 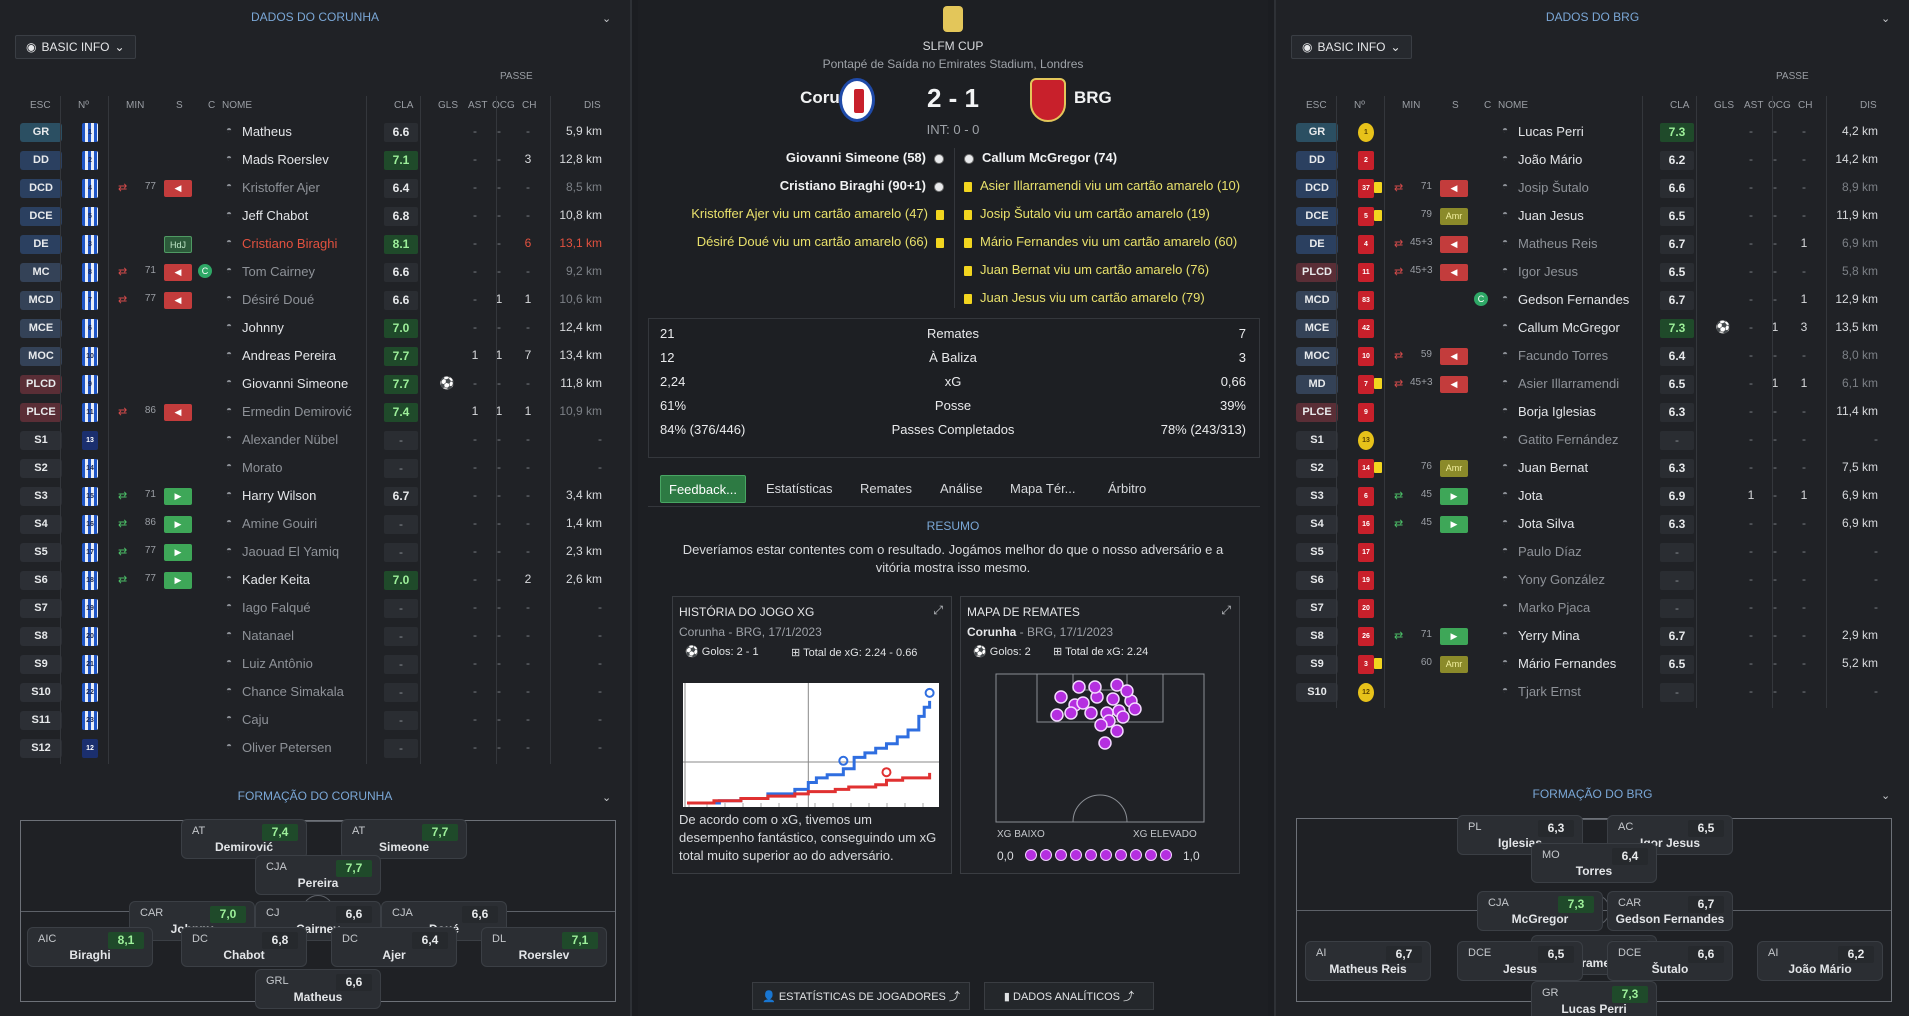 I want to click on analytics-button: ▮ DADOS ANALÍTICOS ⤴, so click(x=1069, y=996).